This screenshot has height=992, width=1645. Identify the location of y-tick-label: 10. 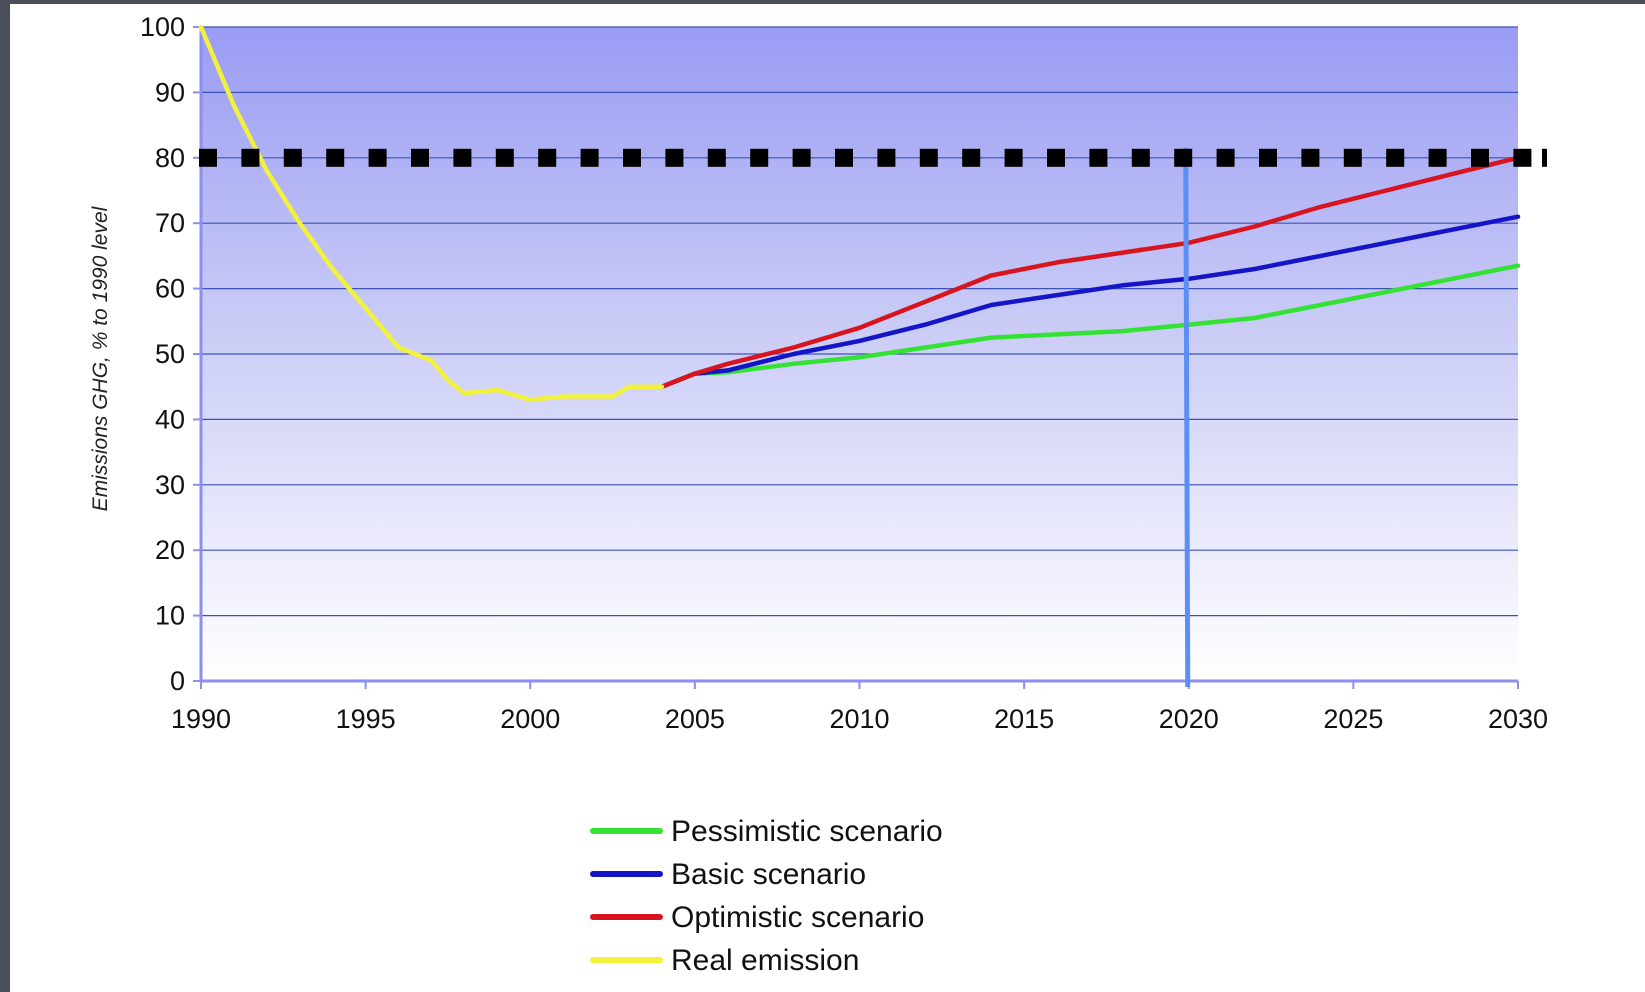
(170, 616).